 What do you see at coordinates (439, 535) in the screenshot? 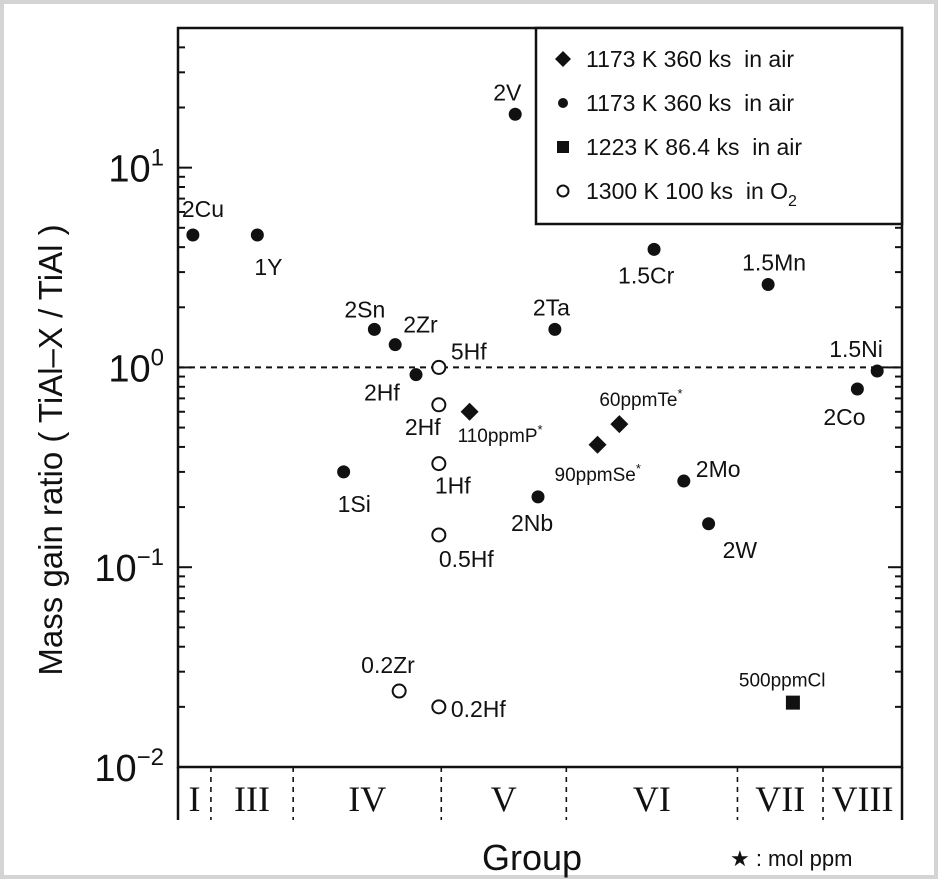
I see `point-0_5Hf-marker` at bounding box center [439, 535].